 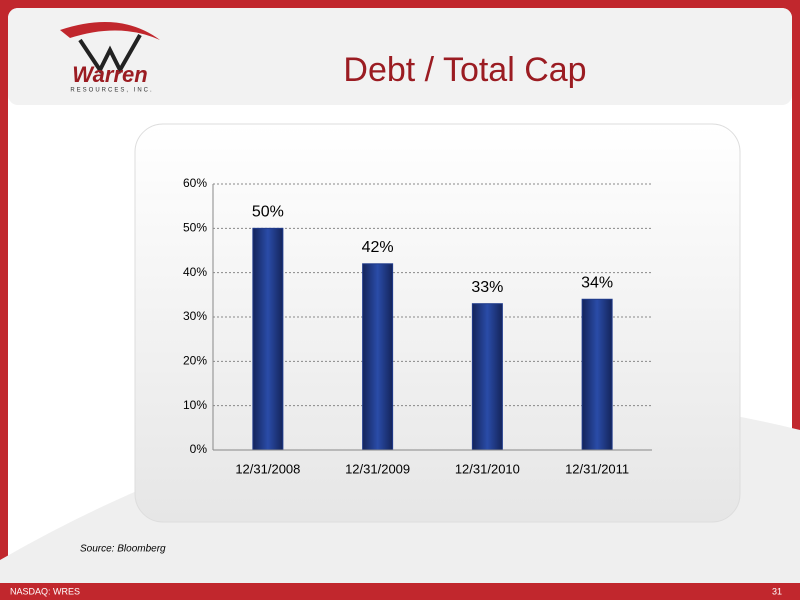 What do you see at coordinates (487, 468) in the screenshot?
I see `x-tick-label: 12/31/2010` at bounding box center [487, 468].